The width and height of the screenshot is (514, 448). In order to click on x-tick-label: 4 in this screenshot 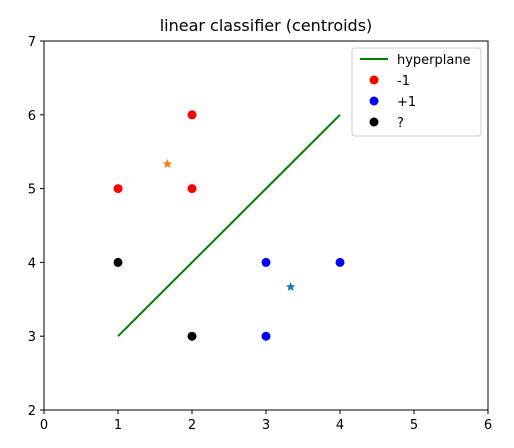, I will do `click(340, 425)`.